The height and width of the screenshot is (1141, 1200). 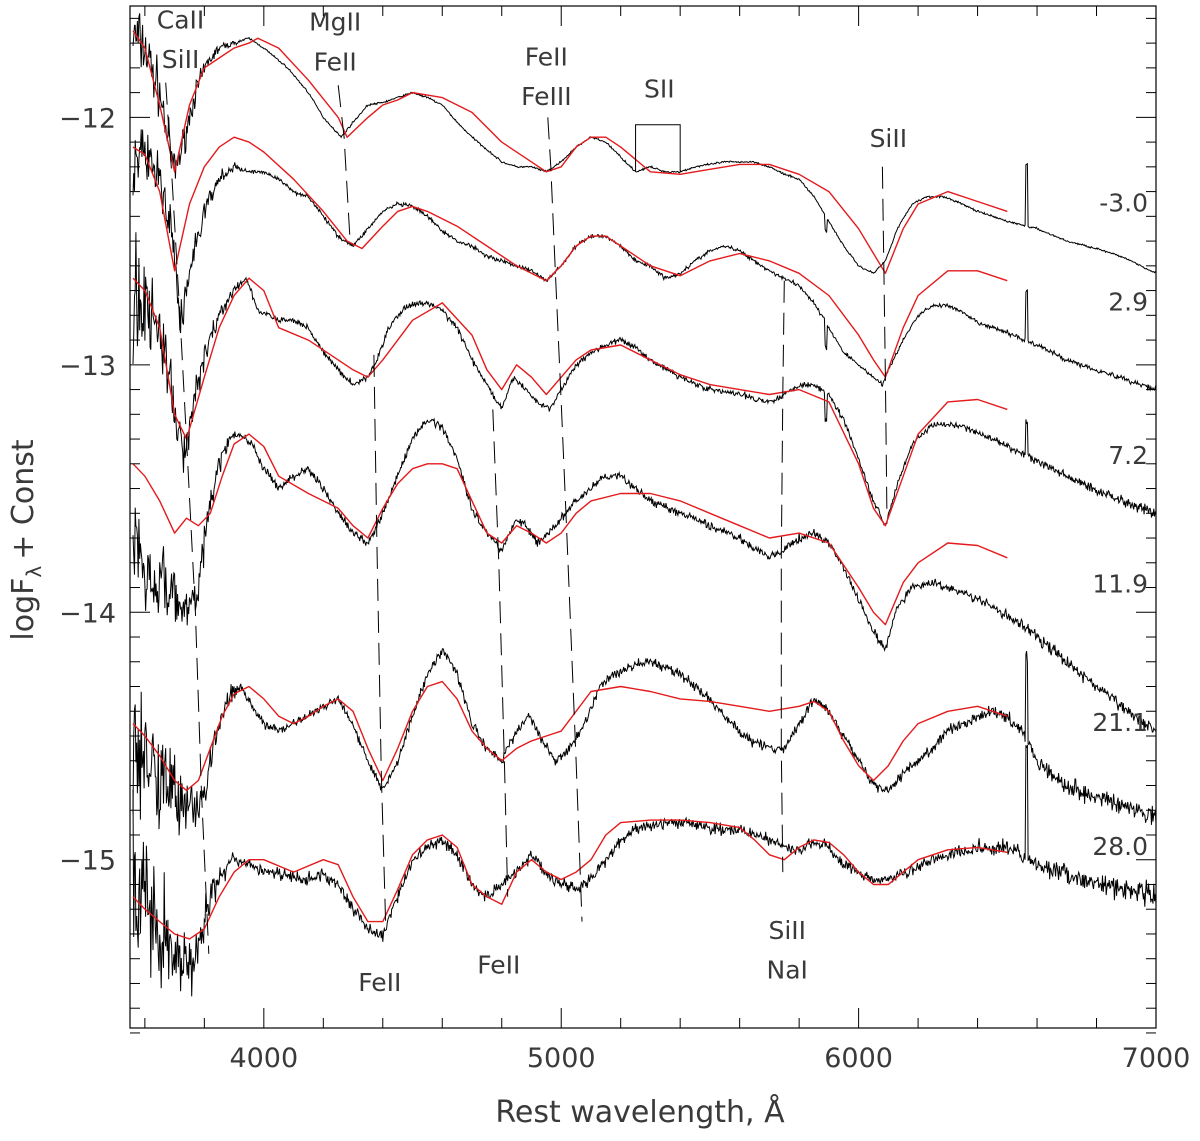 What do you see at coordinates (87, 366) in the screenshot?
I see `y-tick-label: −13` at bounding box center [87, 366].